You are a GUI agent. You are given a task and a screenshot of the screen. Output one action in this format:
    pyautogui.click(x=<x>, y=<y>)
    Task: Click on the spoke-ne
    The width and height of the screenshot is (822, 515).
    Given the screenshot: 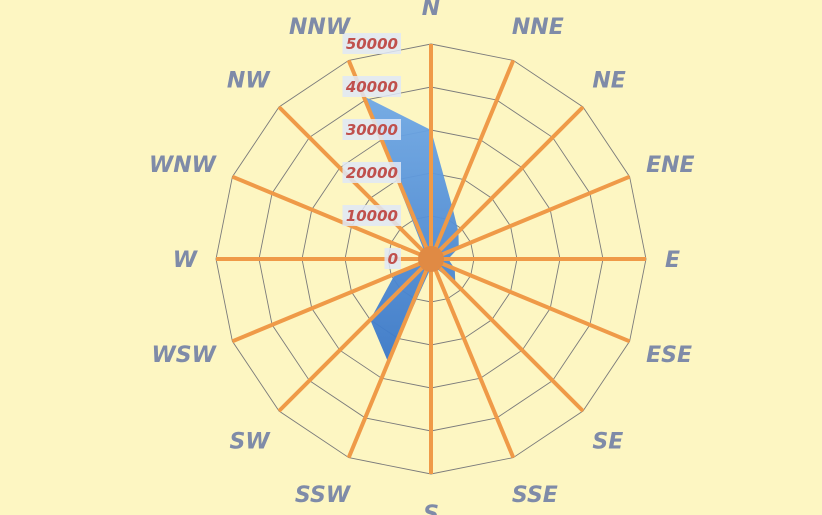 What is the action you would take?
    pyautogui.click(x=507, y=183)
    